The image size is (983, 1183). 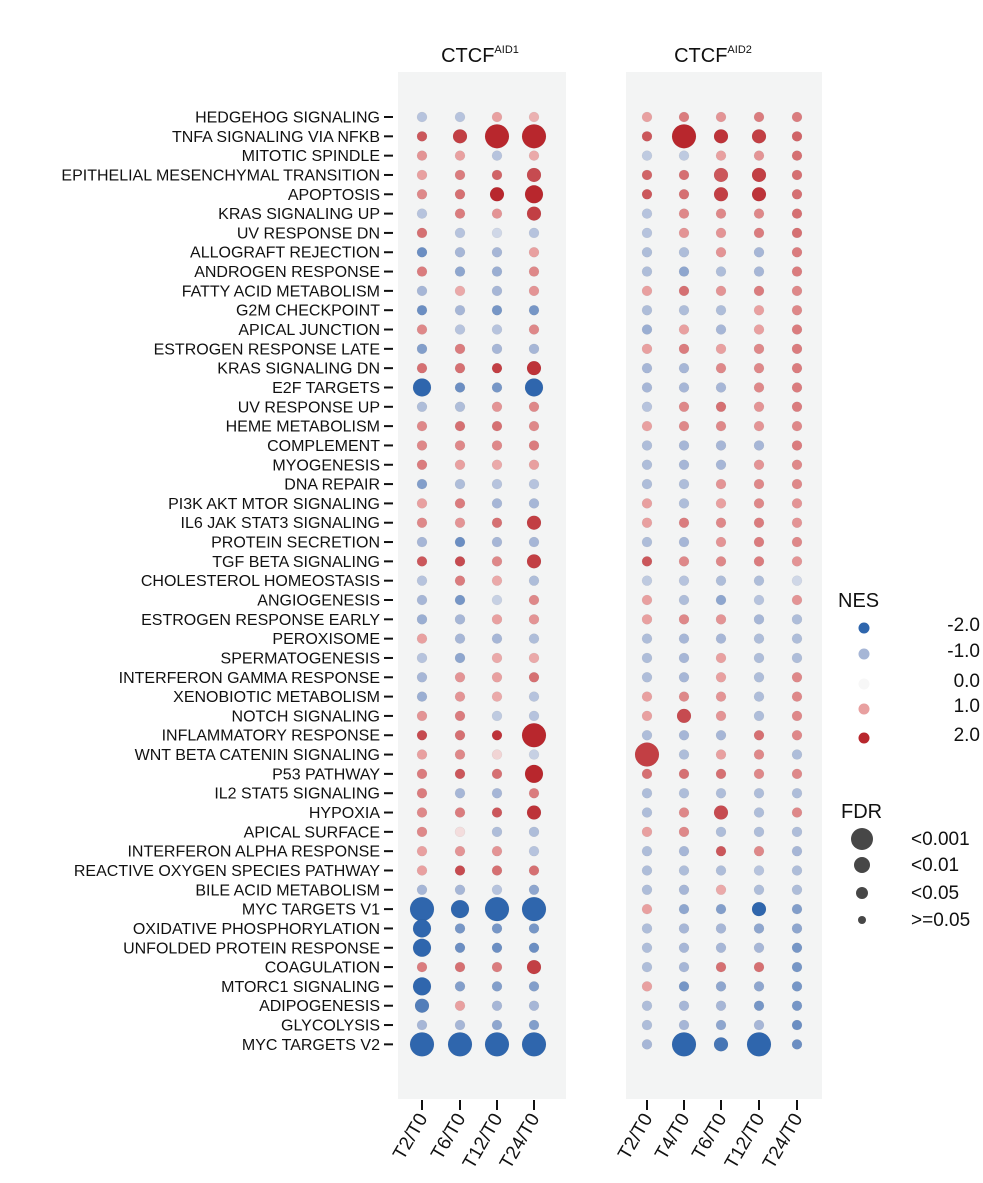 I want to click on row-label: IL2 STAT5 SIGNALING, so click(x=297, y=794).